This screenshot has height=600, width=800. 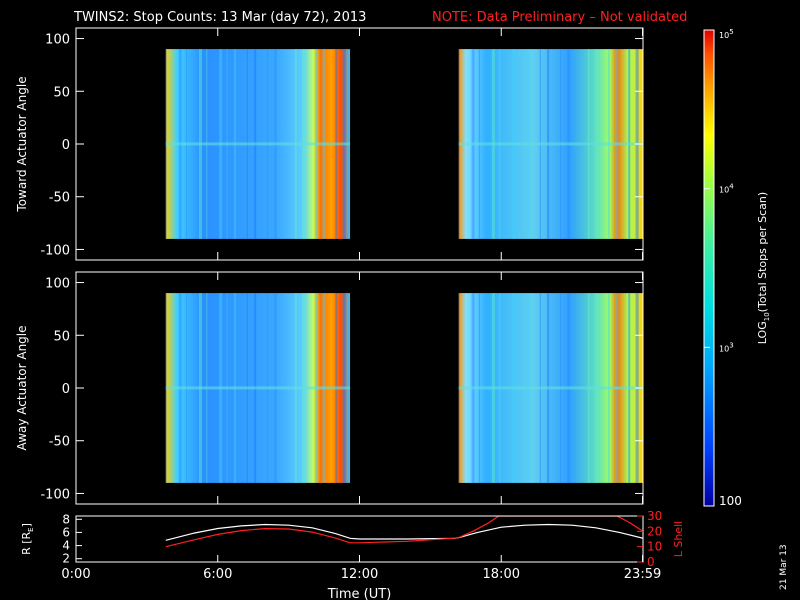 What do you see at coordinates (651, 562) in the screenshot?
I see `y-right-tick-label: 0` at bounding box center [651, 562].